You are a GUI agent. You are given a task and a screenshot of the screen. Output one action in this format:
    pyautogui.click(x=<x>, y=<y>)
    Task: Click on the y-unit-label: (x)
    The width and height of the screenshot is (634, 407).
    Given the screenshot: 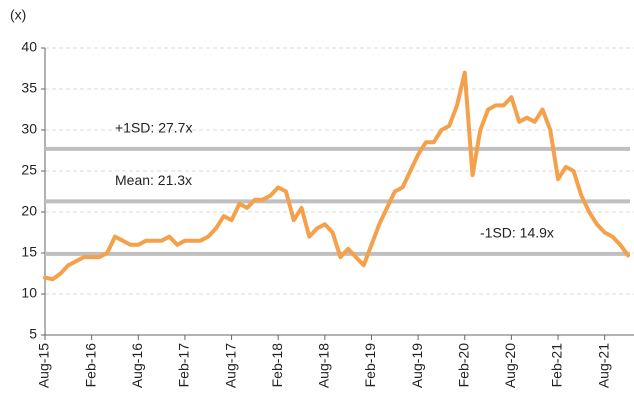 What is the action you would take?
    pyautogui.click(x=18, y=15)
    